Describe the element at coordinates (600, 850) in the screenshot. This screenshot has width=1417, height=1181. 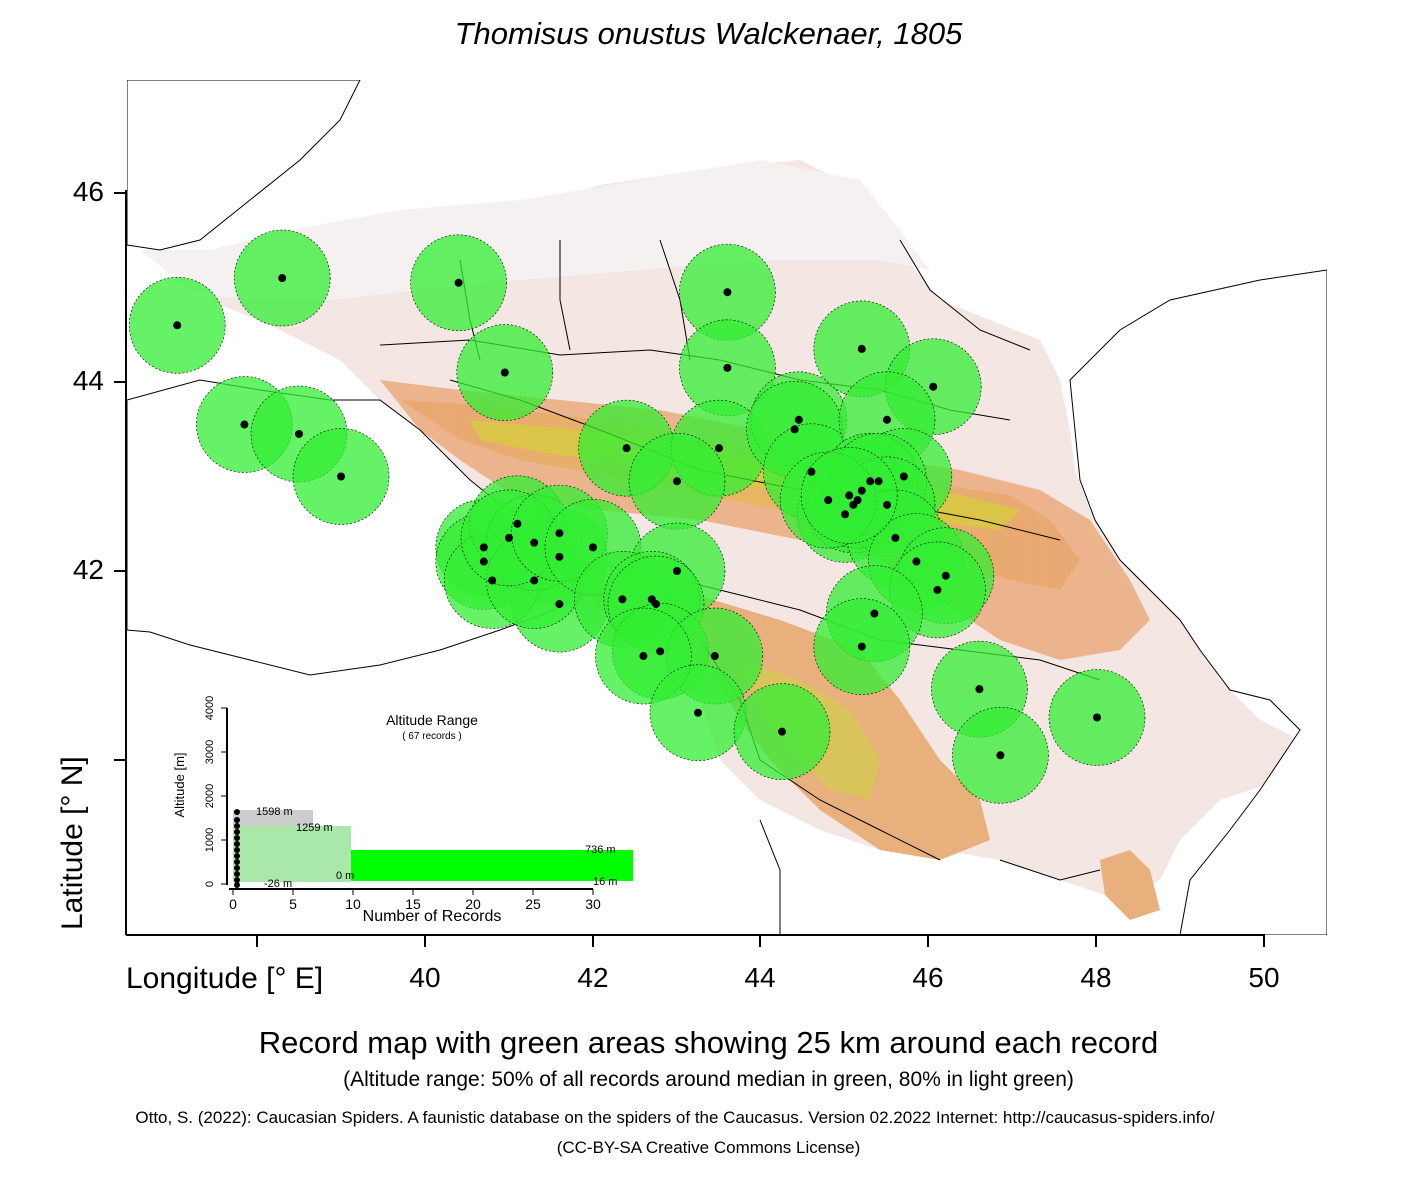
I see `inset-label-p50-high: 736 m` at that location.